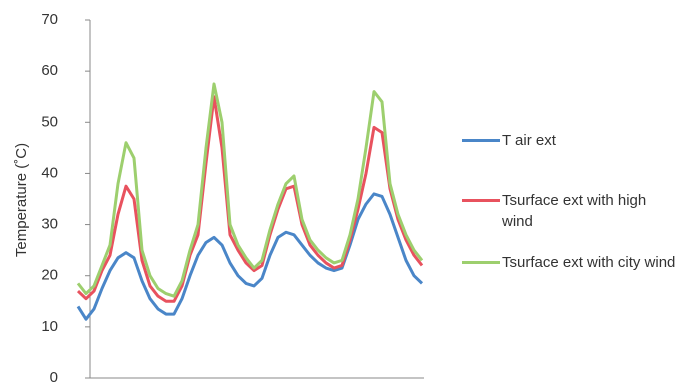 This screenshot has height=390, width=683. I want to click on y-tick-label: 70, so click(49, 19).